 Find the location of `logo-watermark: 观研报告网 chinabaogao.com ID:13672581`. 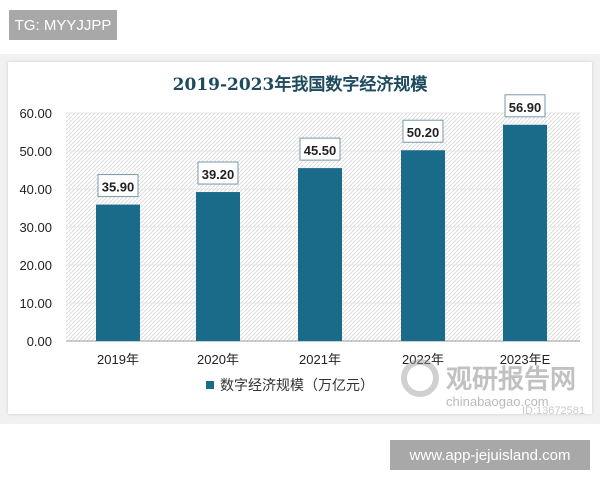

logo-watermark: 观研报告网 chinabaogao.com ID:13672581 is located at coordinates (493, 388).